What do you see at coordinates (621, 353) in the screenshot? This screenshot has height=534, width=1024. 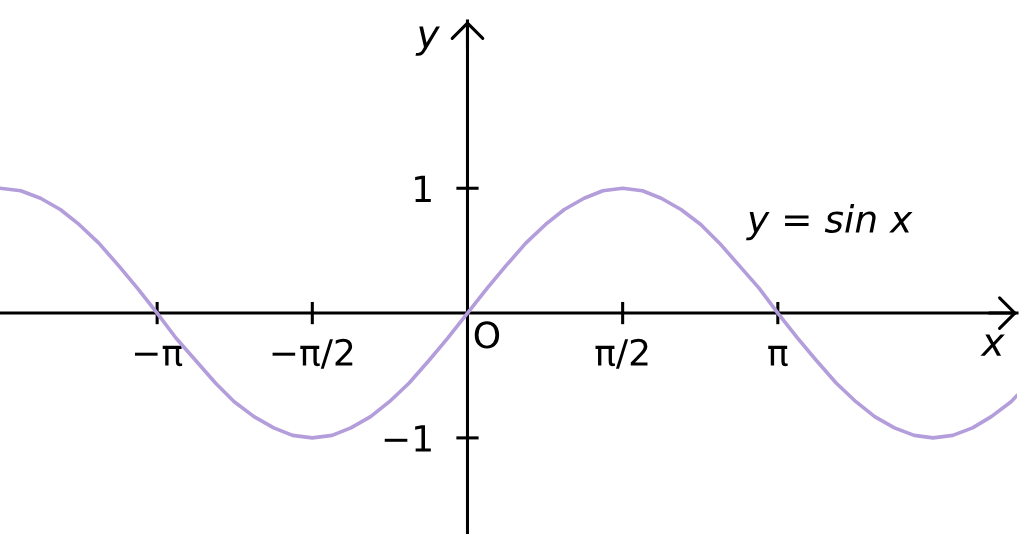 I see `x-tick-label: π/2` at bounding box center [621, 353].